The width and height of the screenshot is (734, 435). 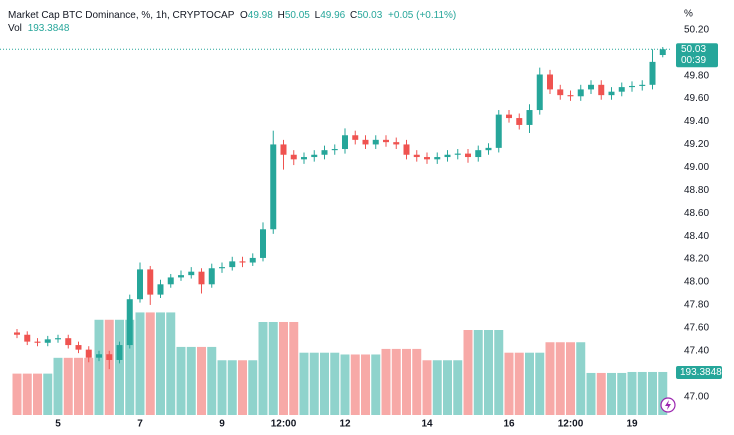 What do you see at coordinates (696, 29) in the screenshot?
I see `y-tick-label: 50.20` at bounding box center [696, 29].